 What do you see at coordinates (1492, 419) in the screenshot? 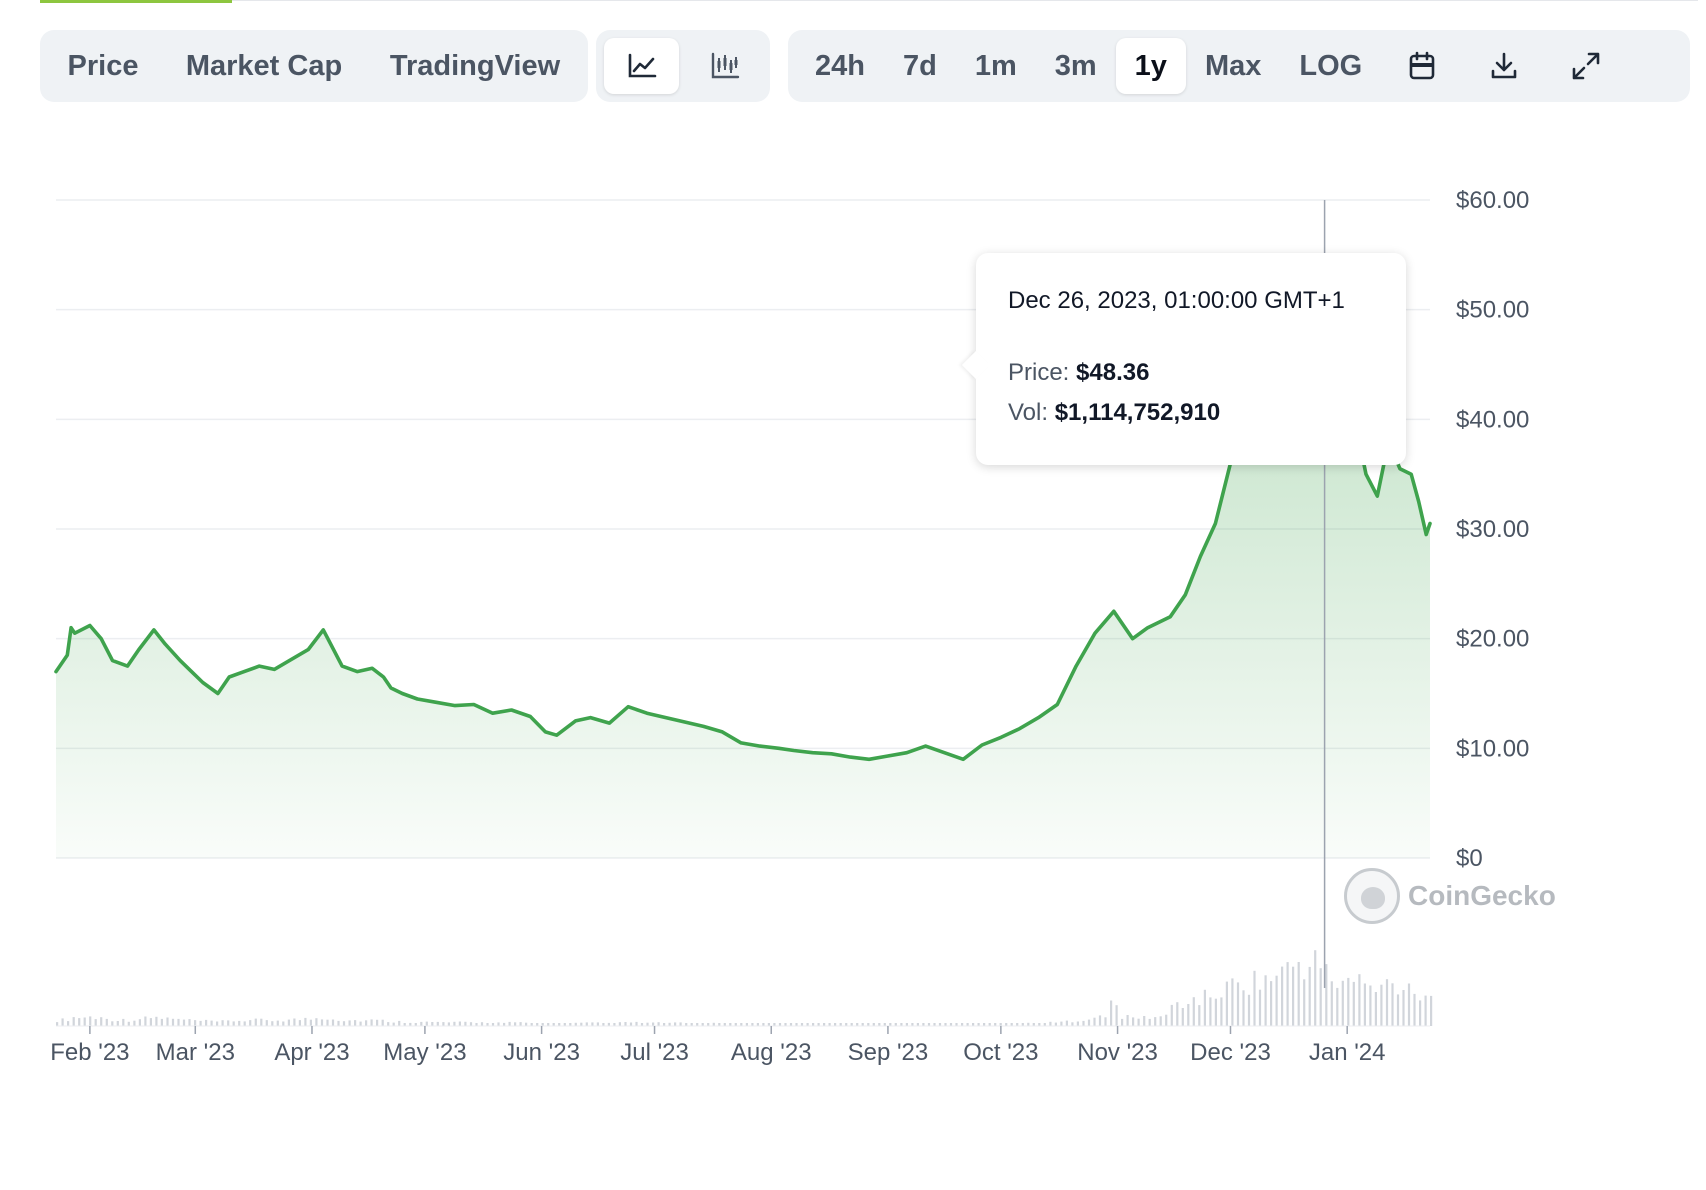
I see `y-tick-label: $40.00` at bounding box center [1492, 419].